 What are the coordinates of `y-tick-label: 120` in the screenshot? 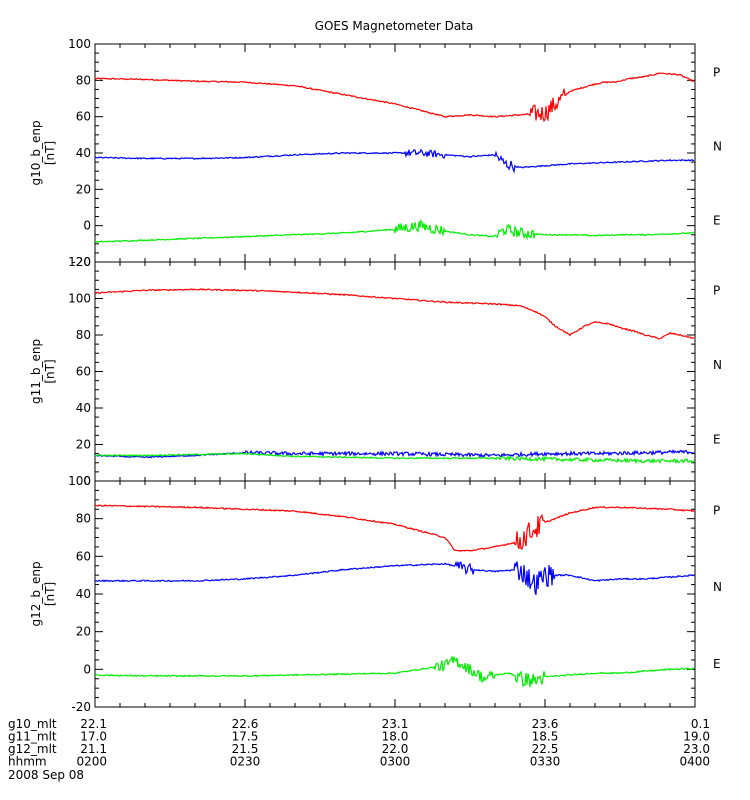 It's located at (79, 262).